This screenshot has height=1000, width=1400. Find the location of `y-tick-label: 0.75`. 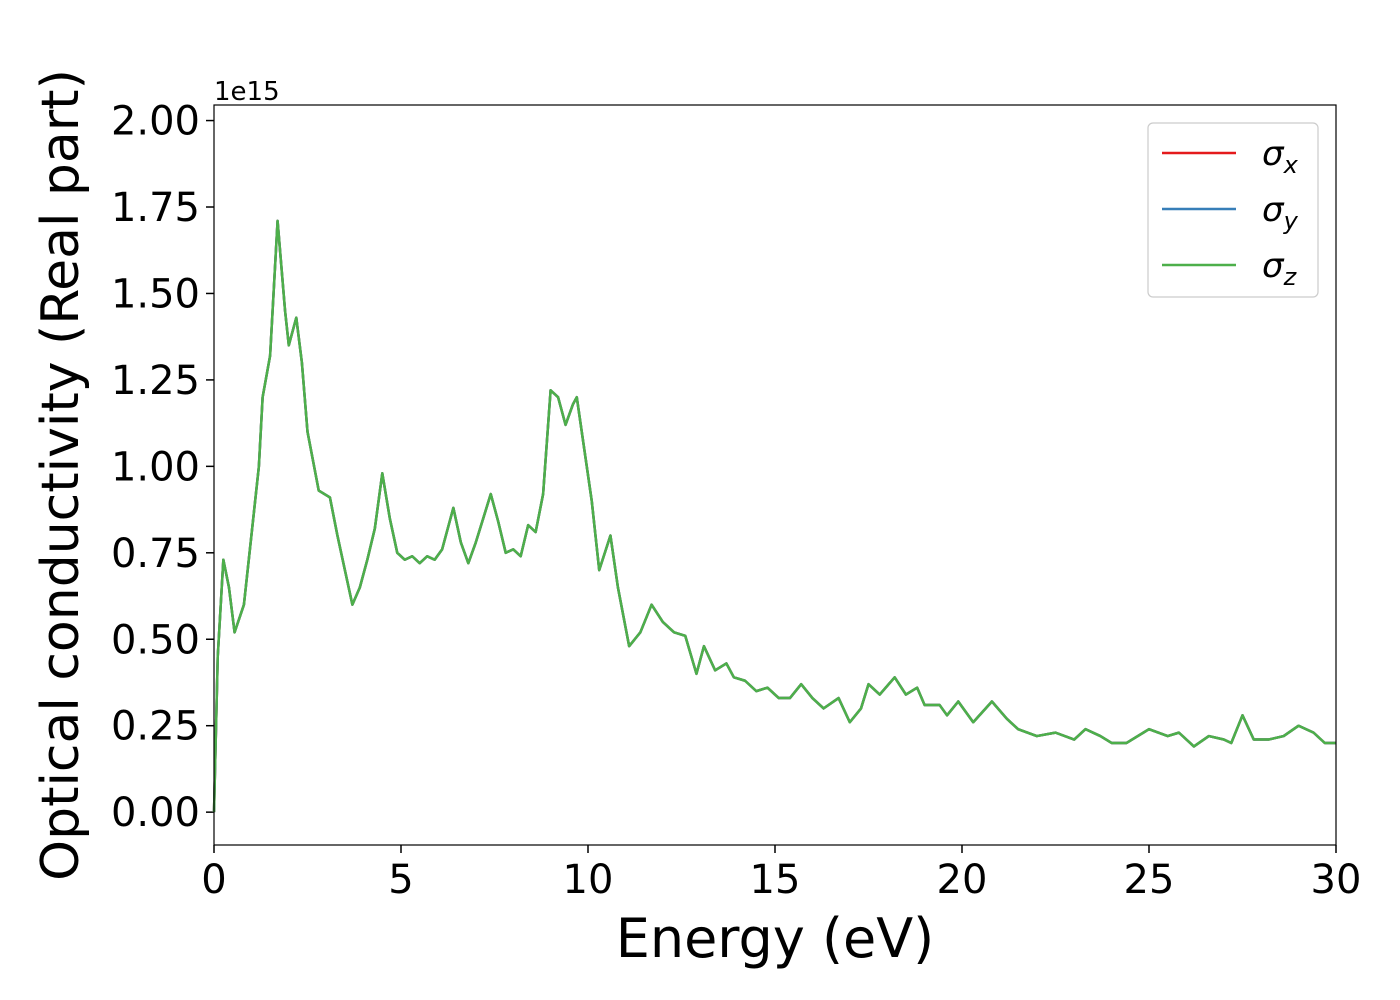

y-tick-label: 0.75 is located at coordinates (155, 554).